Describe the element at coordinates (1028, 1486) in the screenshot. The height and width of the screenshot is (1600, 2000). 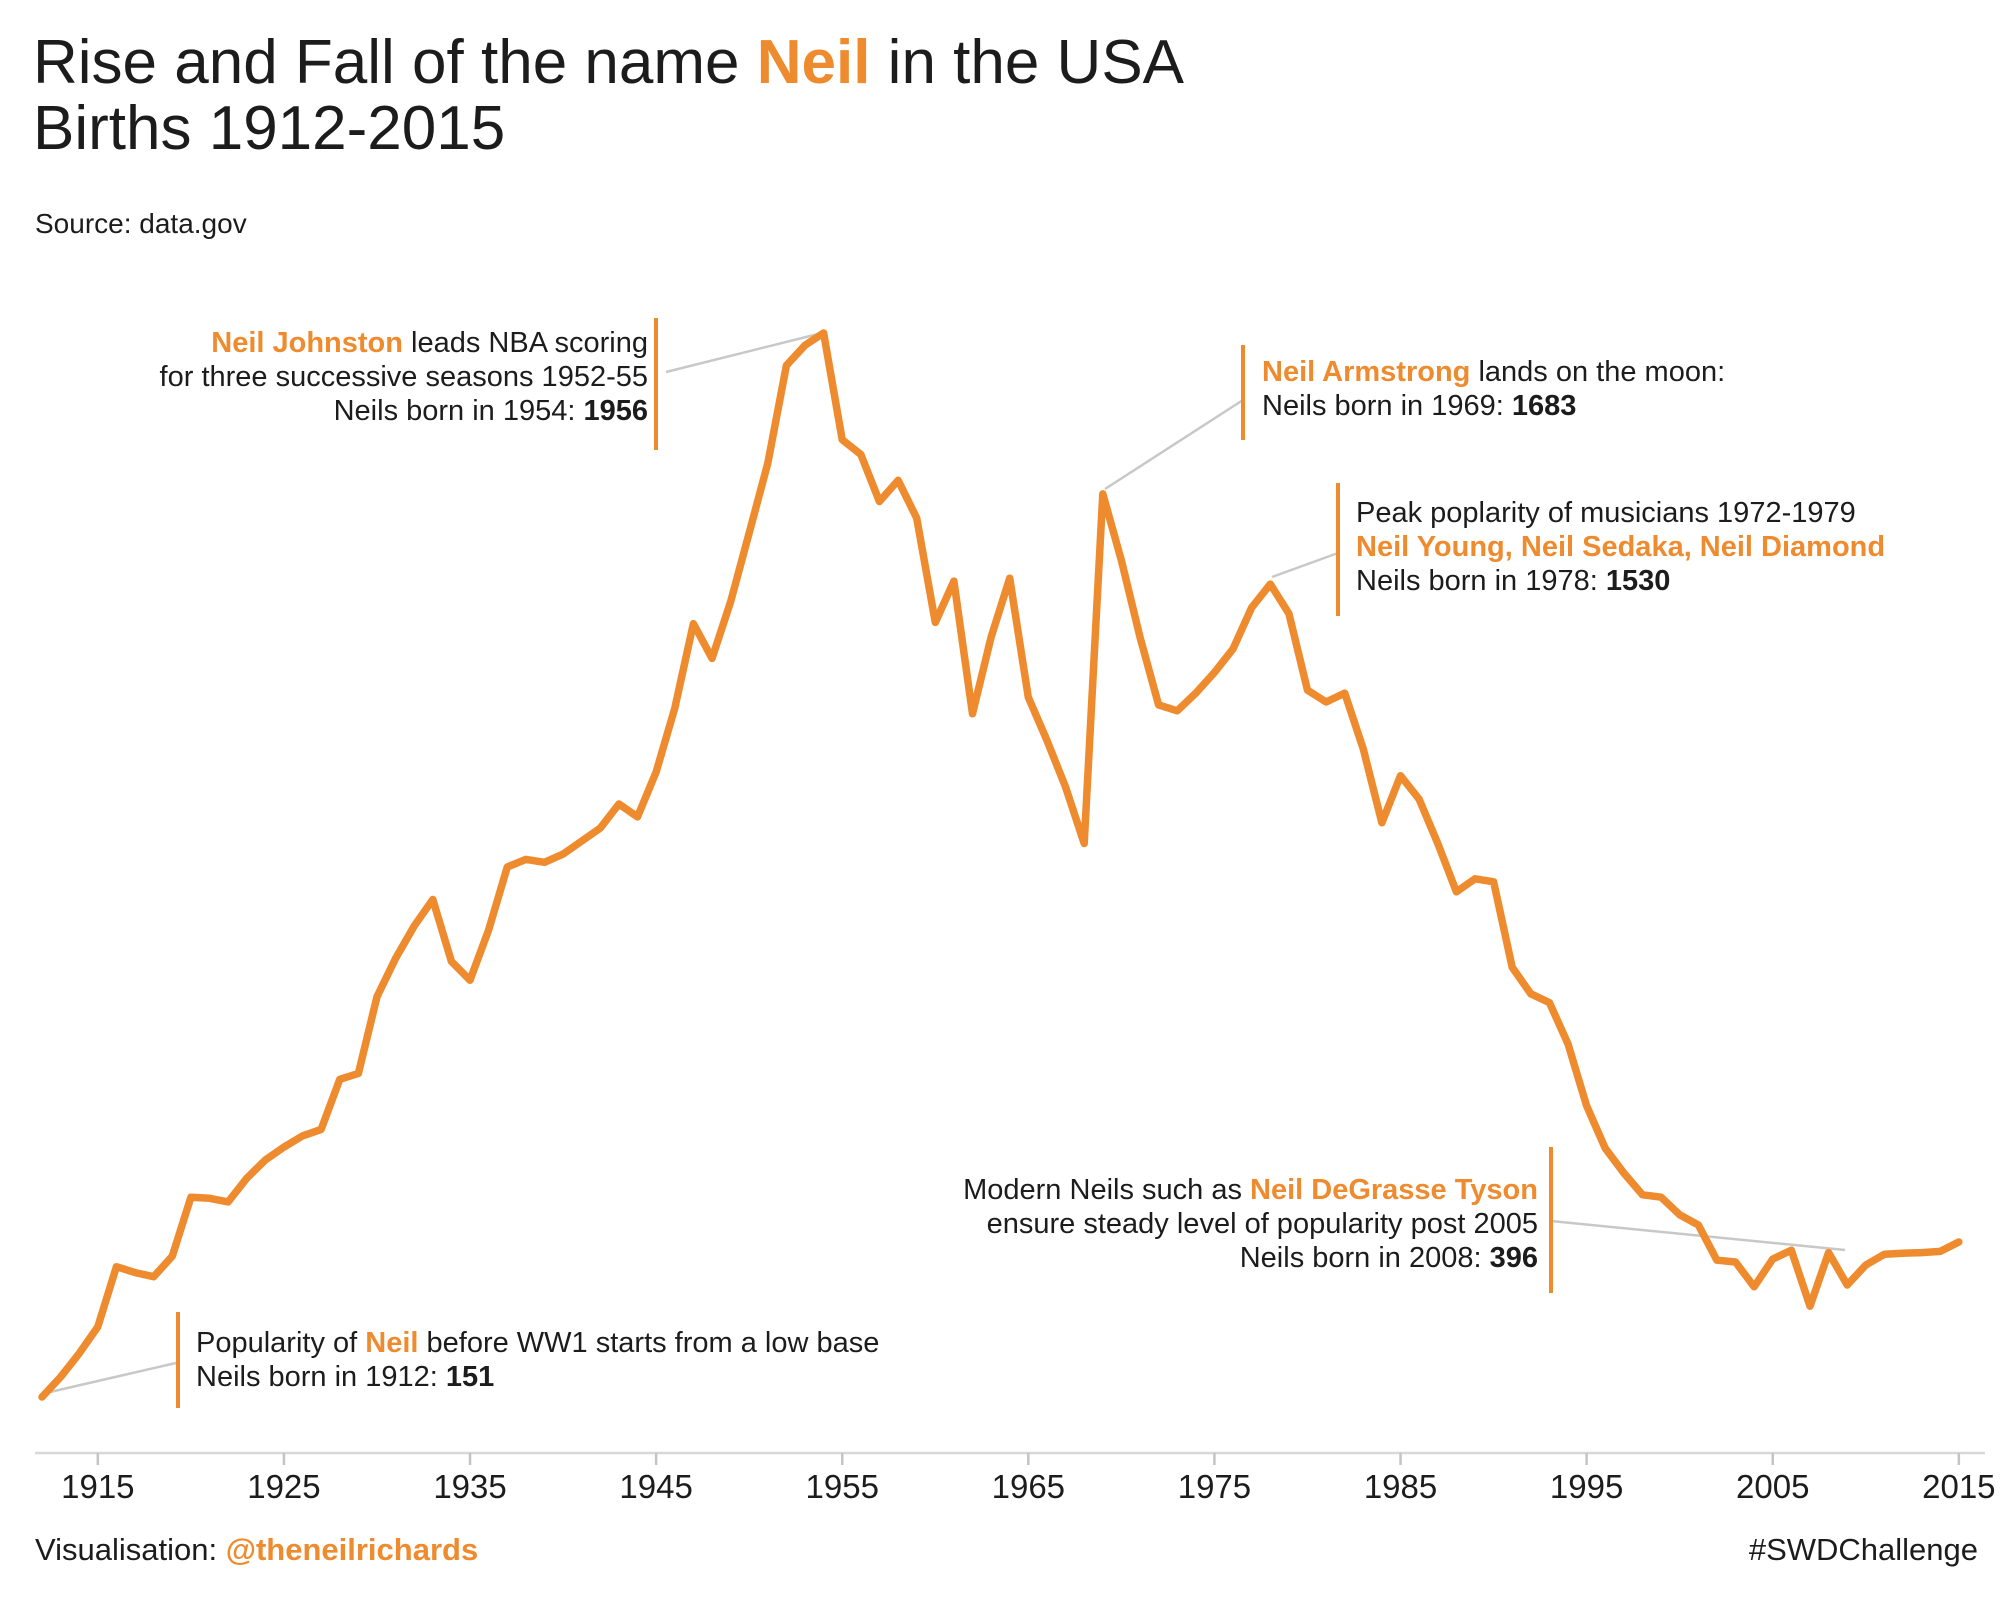
I see `x-tick-label: 1965` at that location.